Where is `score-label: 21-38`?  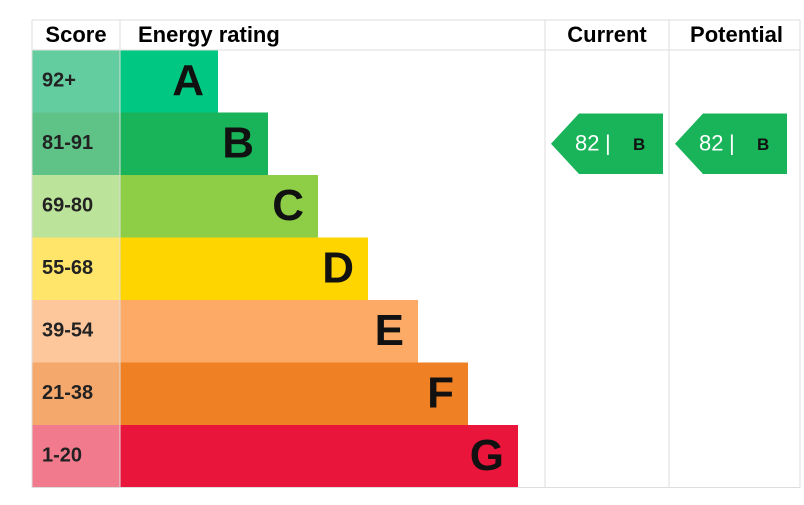 score-label: 21-38 is located at coordinates (67, 393).